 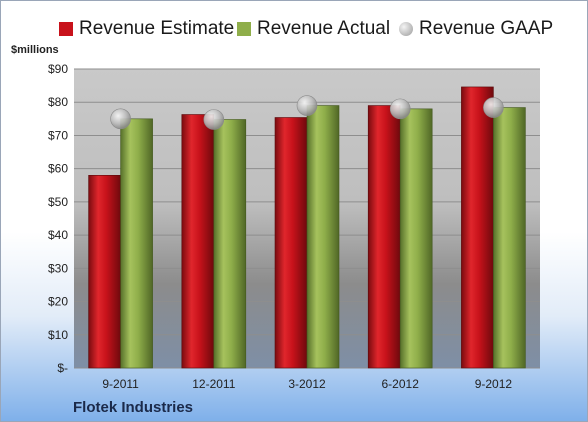 What do you see at coordinates (58, 69) in the screenshot?
I see `y-tick-label: $90` at bounding box center [58, 69].